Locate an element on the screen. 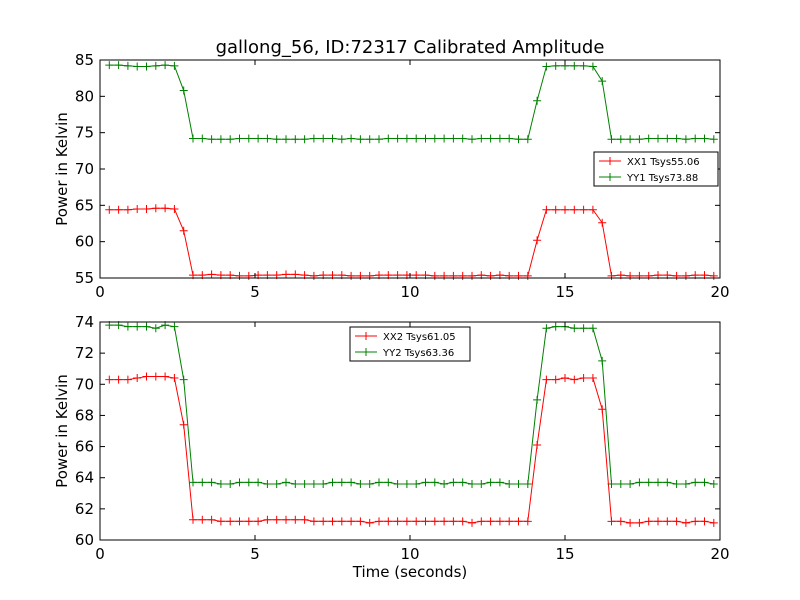  y-tick-label: 55 is located at coordinates (84, 278).